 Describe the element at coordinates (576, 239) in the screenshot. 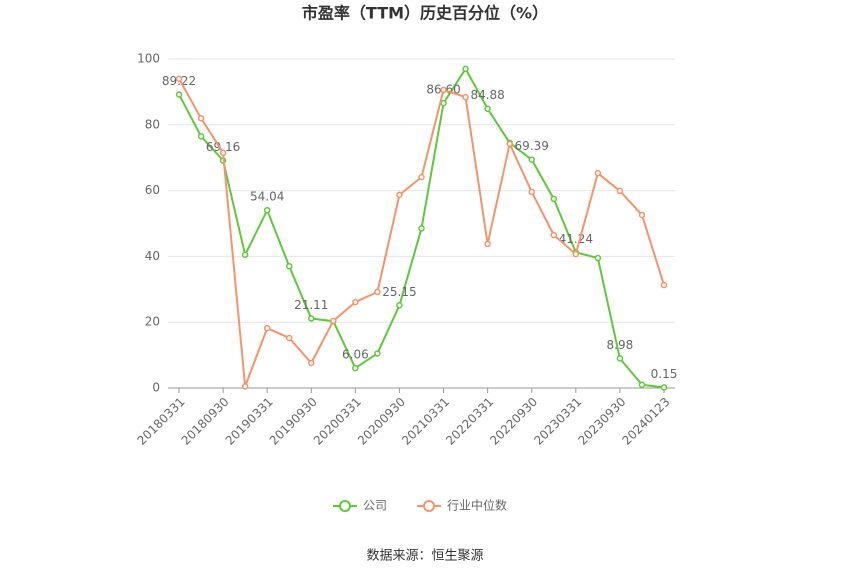

I see `data-label: 41.24` at that location.